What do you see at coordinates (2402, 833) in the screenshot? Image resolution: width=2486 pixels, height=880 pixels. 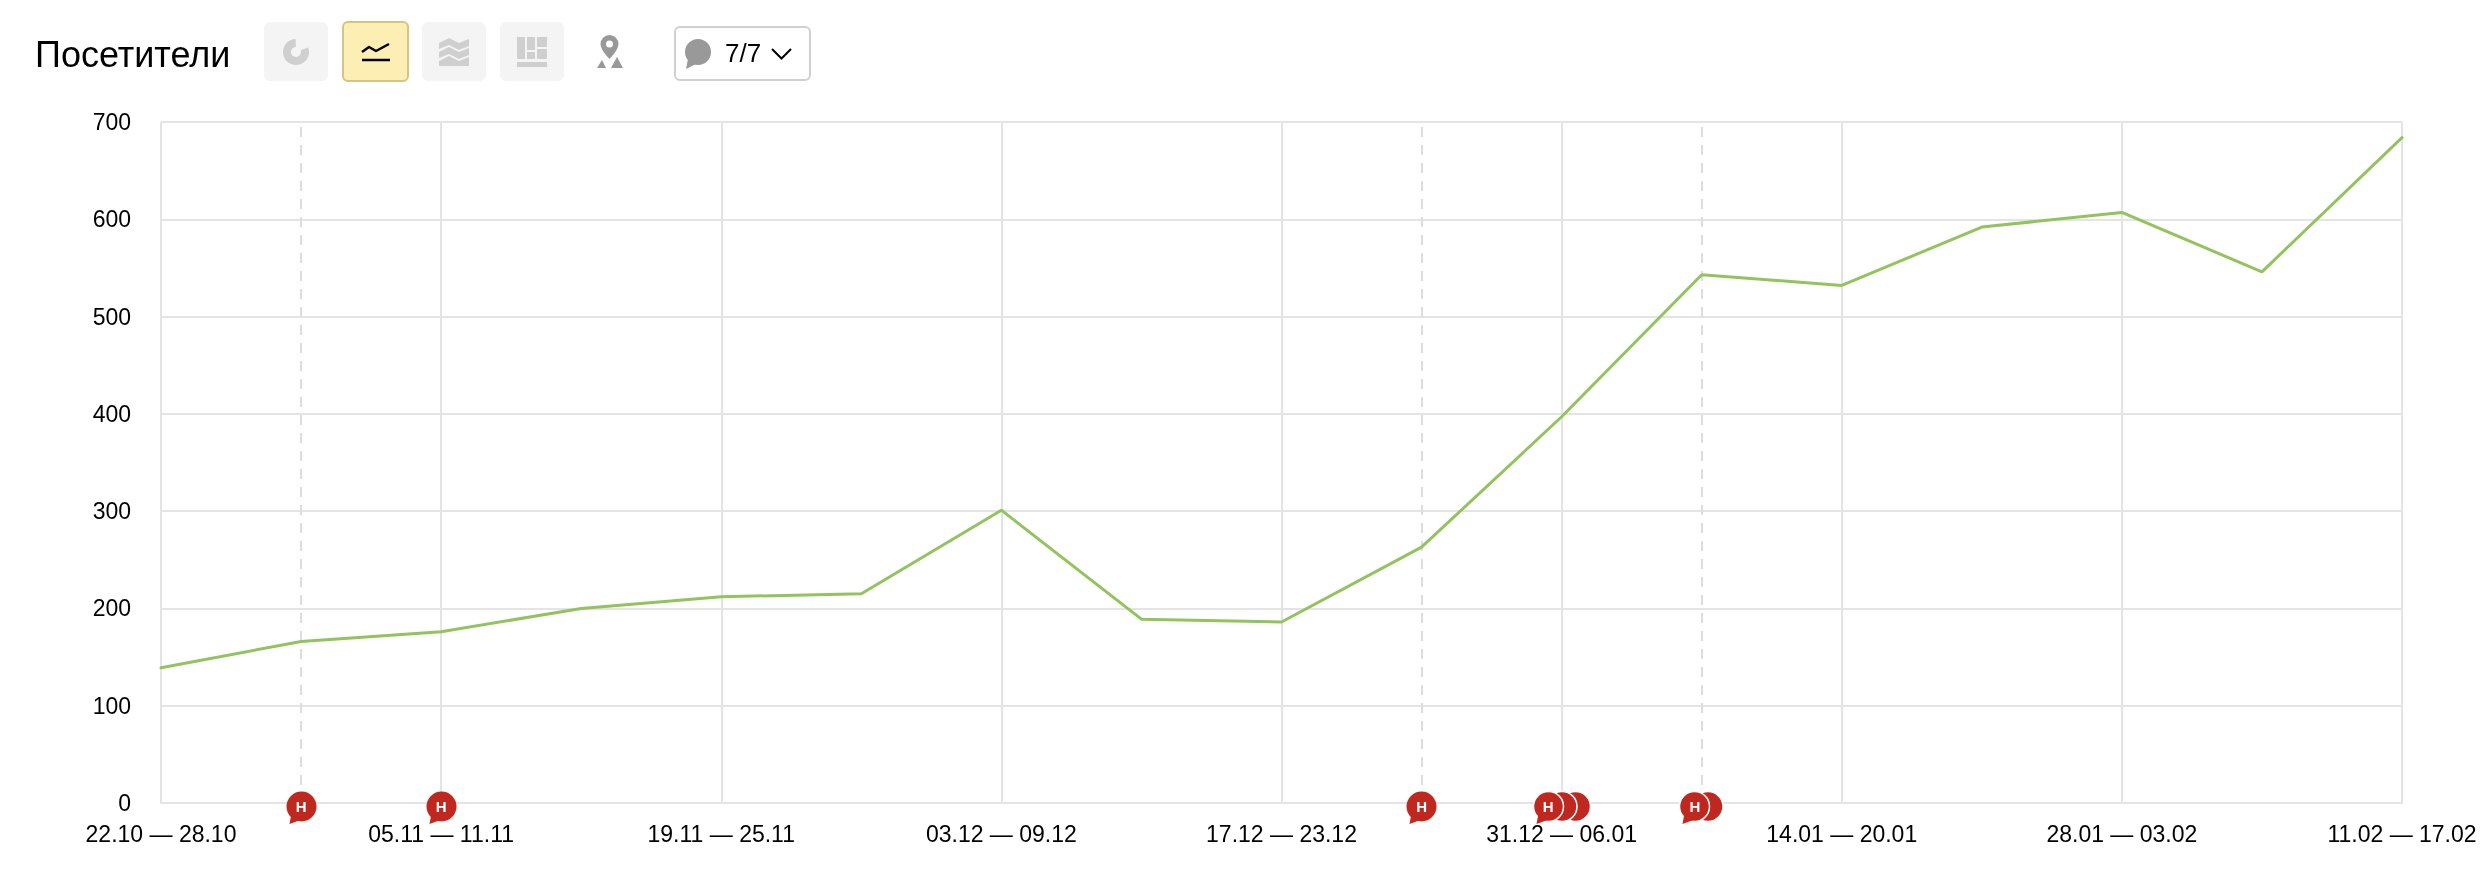 I see `x-tick-label: 11.02 — 17.02` at bounding box center [2402, 833].